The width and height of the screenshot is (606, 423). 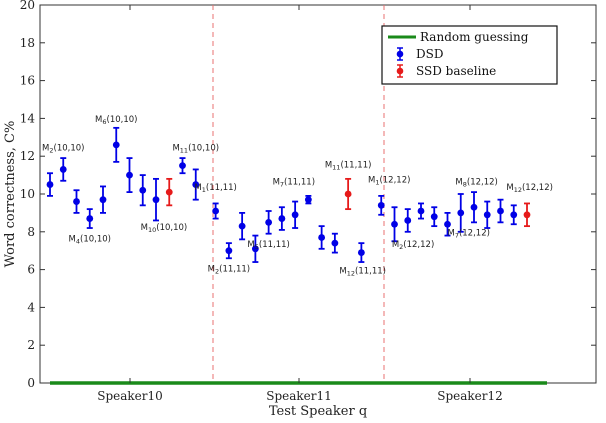 What do you see at coordinates (474, 37) in the screenshot?
I see `legend-random-label: Random guessing` at bounding box center [474, 37].